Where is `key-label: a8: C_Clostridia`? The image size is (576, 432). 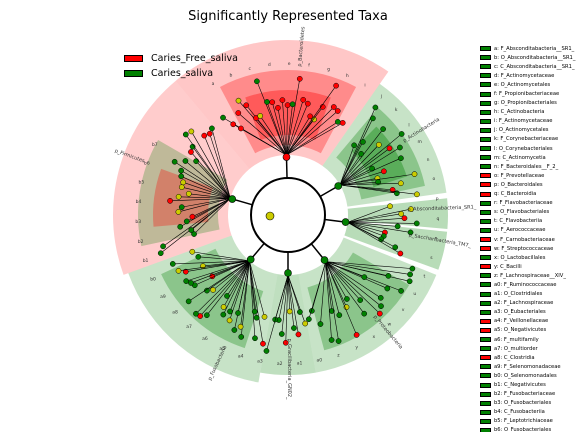
key-label: a8: C_Clostridia is located at coordinates (514, 357).